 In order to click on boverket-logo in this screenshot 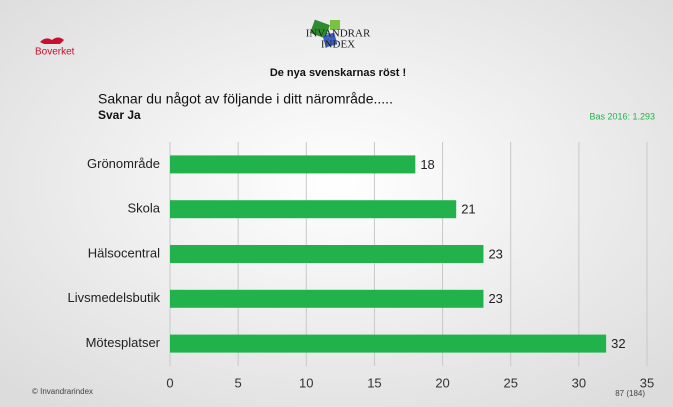, I will do `click(52, 40)`.